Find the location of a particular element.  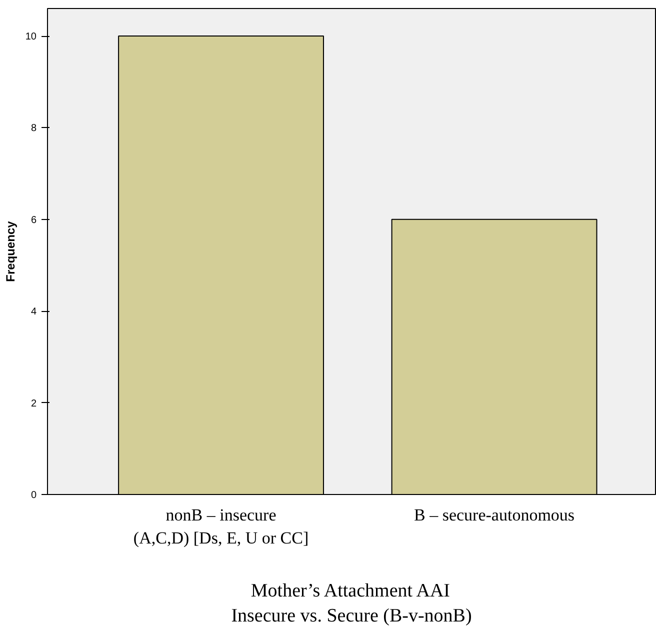

x-tick-label: nonB – insecure (A,C,D) [Ds, E, U or CC] is located at coordinates (221, 527).